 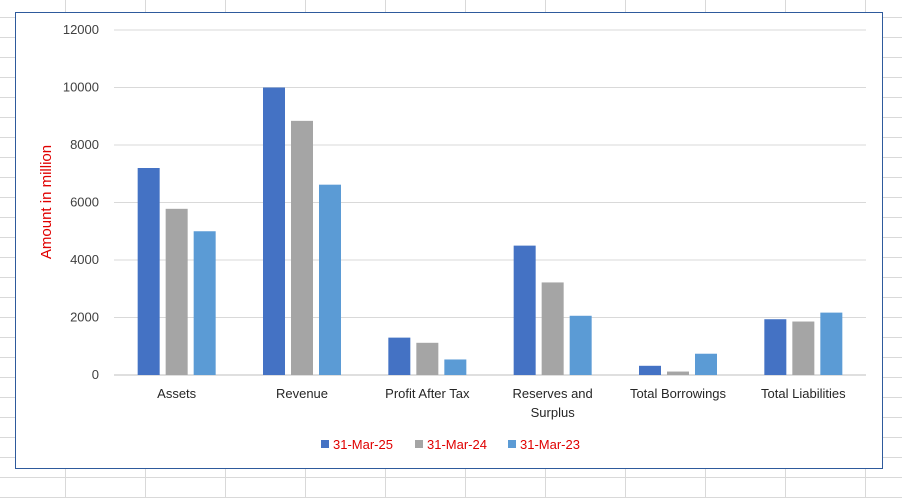 I want to click on y-tick-label: 8000, so click(x=84, y=144).